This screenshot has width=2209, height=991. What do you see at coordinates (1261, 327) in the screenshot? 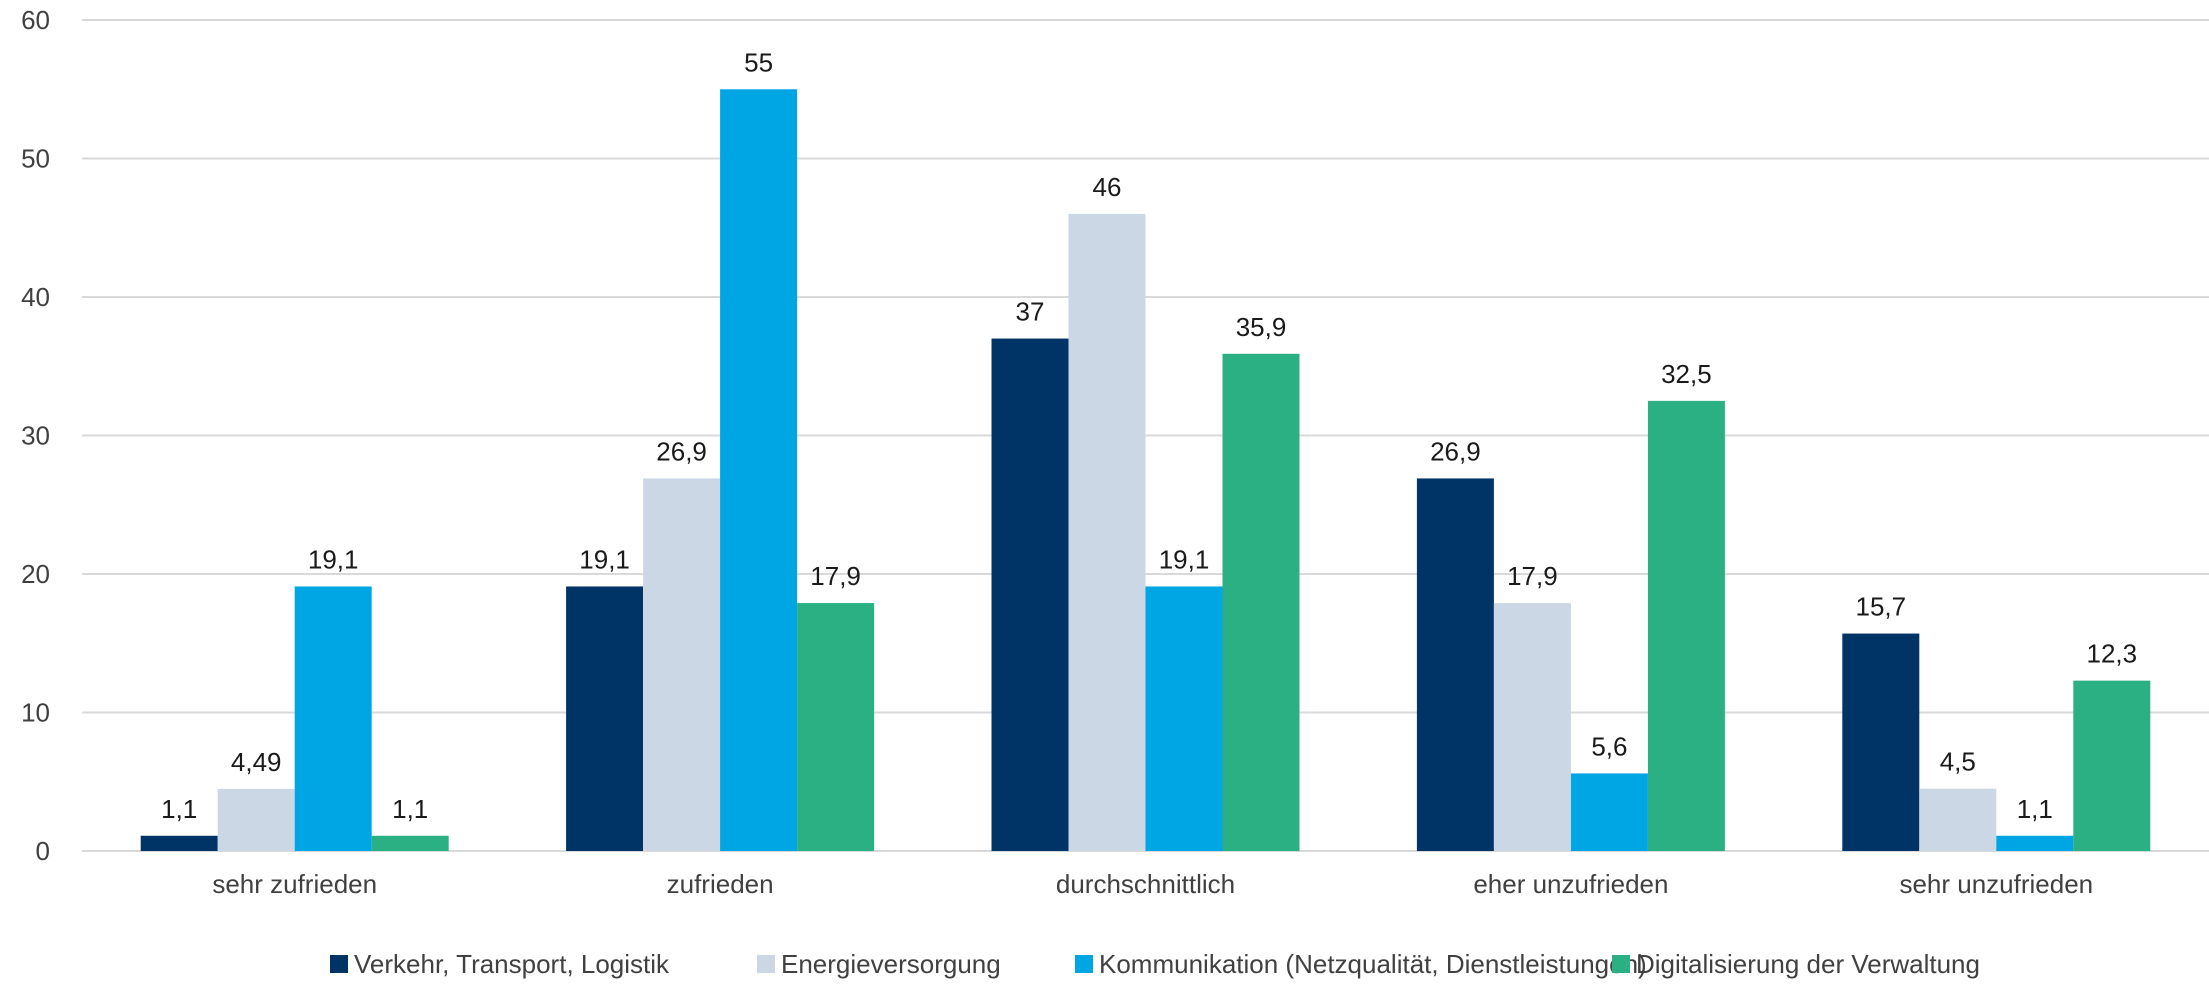
I see `data-label: 35,9` at bounding box center [1261, 327].